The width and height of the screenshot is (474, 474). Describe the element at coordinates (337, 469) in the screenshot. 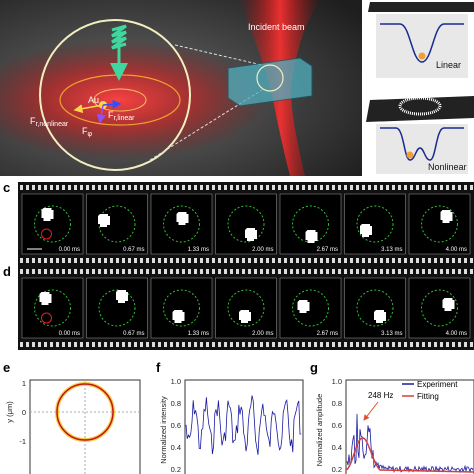

I see `tick-label: 0.2` at that location.